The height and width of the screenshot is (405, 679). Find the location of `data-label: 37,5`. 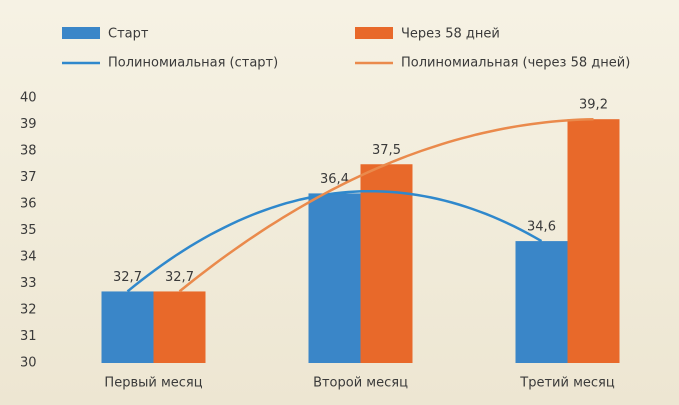

data-label: 37,5 is located at coordinates (386, 150).